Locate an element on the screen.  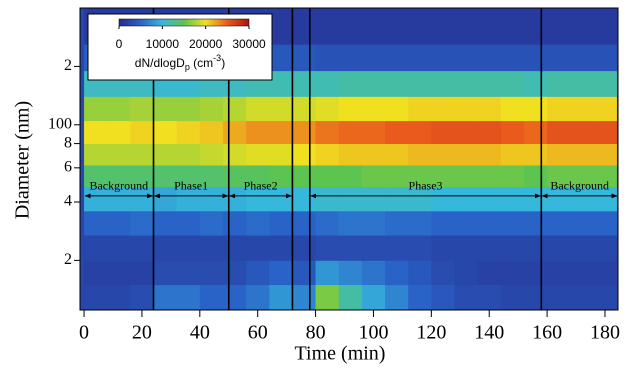
phase-label: Background is located at coordinates (118, 186).